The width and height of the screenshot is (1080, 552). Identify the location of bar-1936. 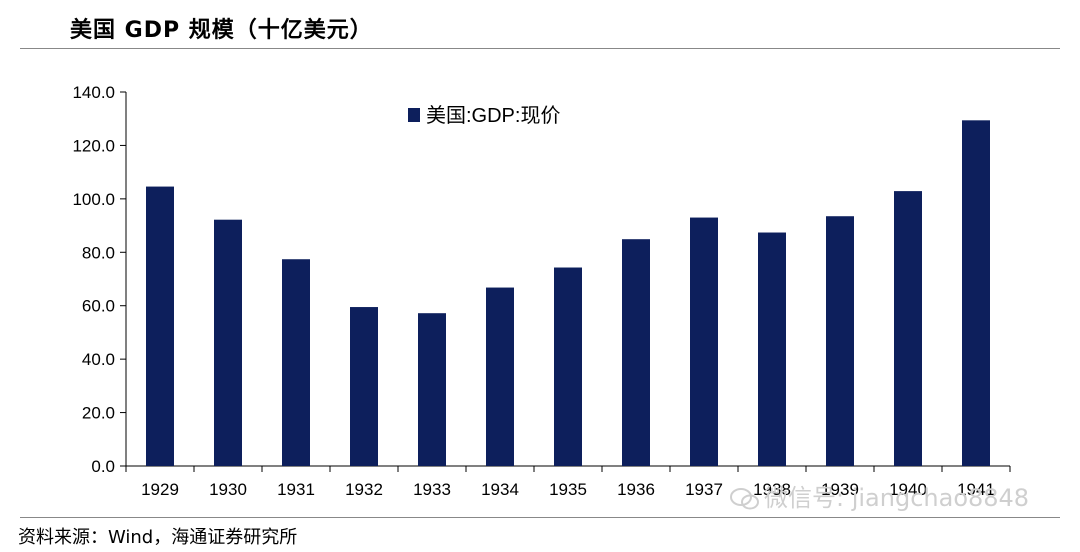
(636, 352).